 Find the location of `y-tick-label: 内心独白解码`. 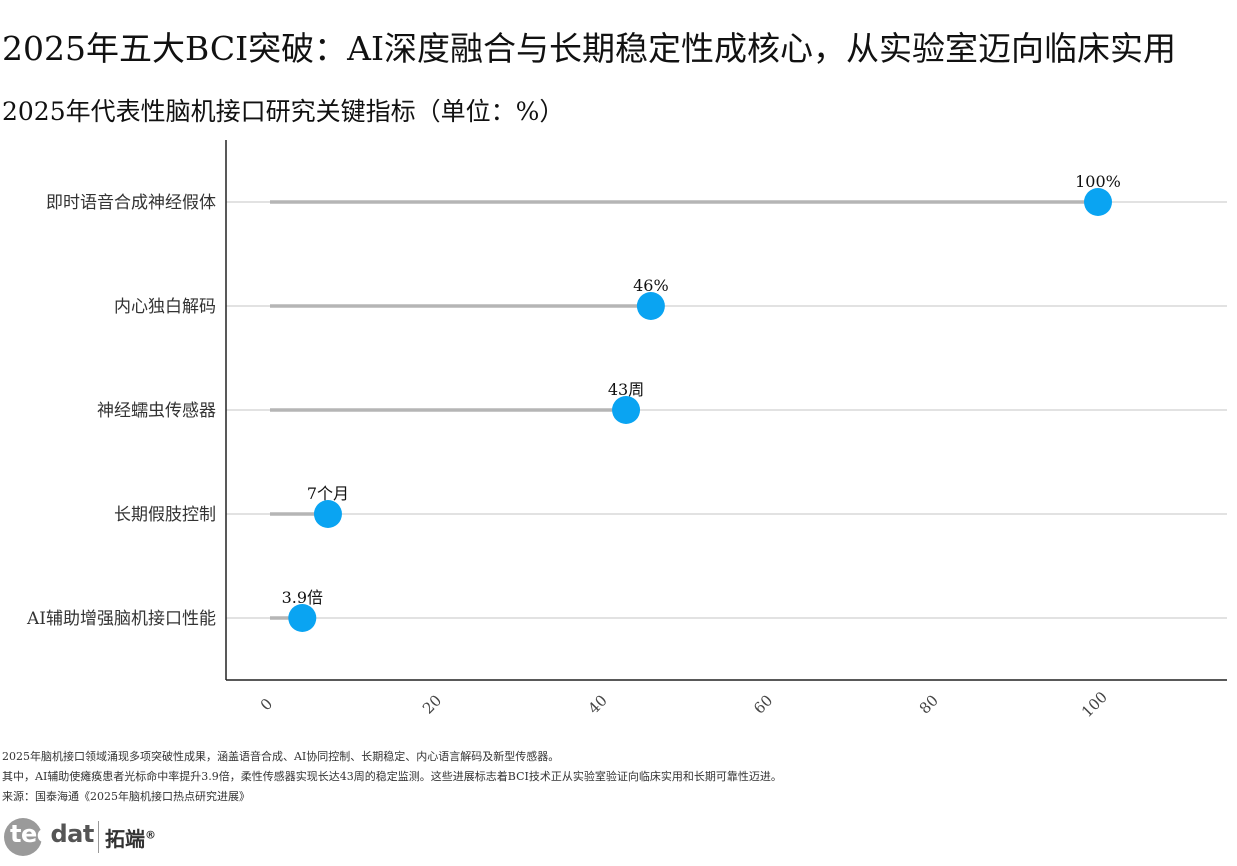

y-tick-label: 内心独白解码 is located at coordinates (165, 307).